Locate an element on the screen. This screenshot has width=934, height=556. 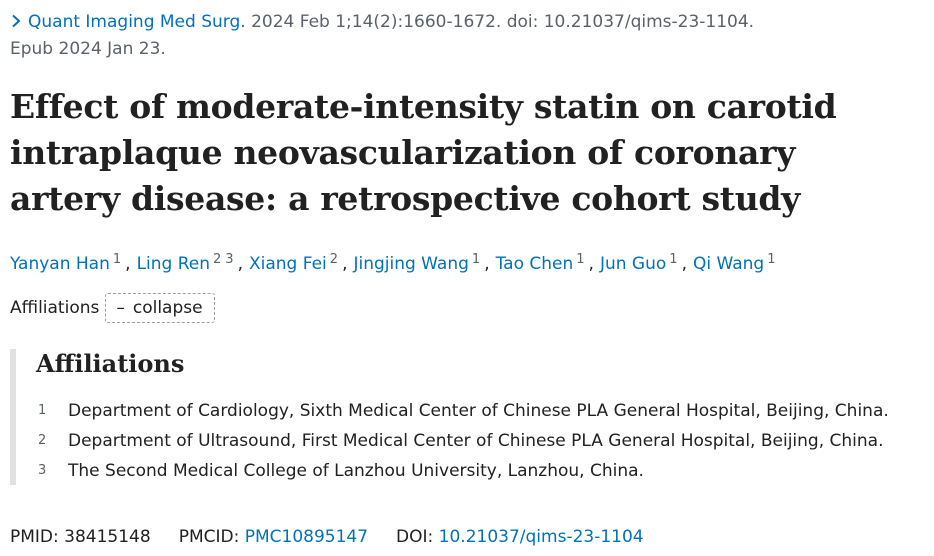
minus-icon: – is located at coordinates (120, 308).